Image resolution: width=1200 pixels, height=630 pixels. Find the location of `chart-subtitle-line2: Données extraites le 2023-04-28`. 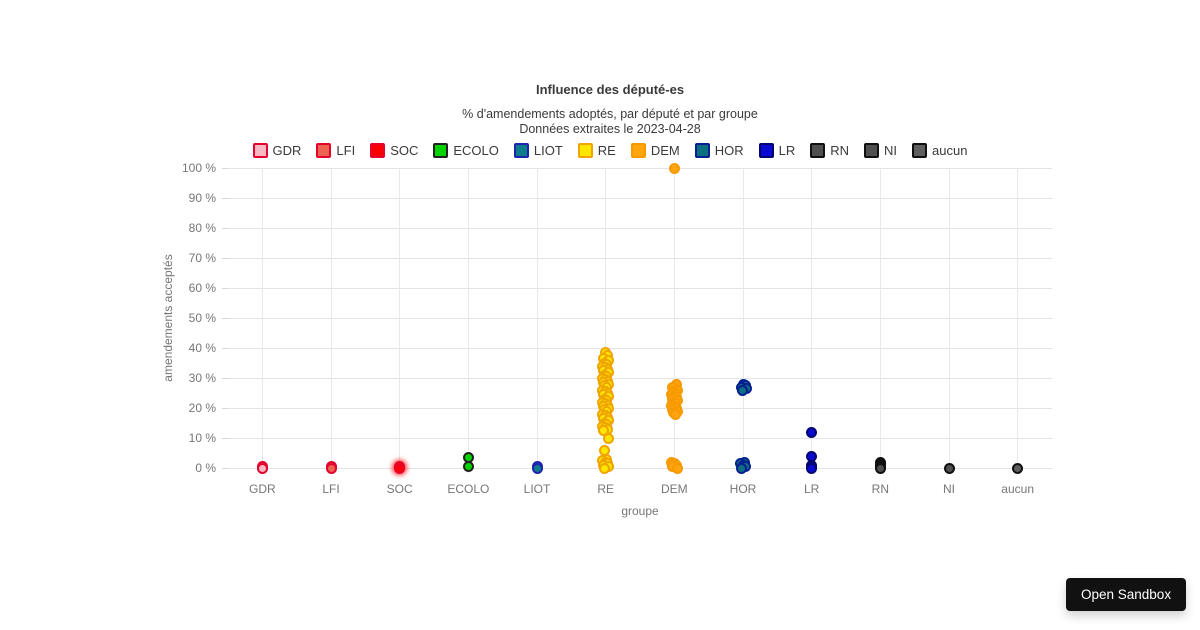

chart-subtitle-line2: Données extraites le 2023-04-28 is located at coordinates (610, 129).